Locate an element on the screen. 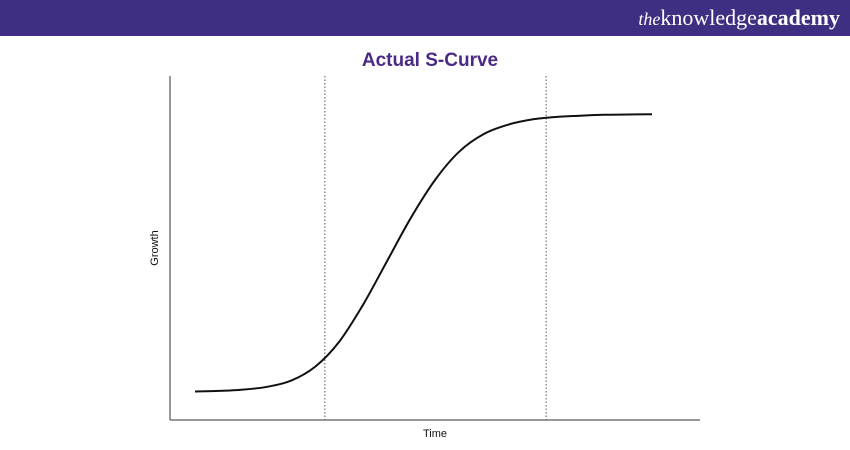  brand-logo: theknowledgeacademy is located at coordinates (739, 18).